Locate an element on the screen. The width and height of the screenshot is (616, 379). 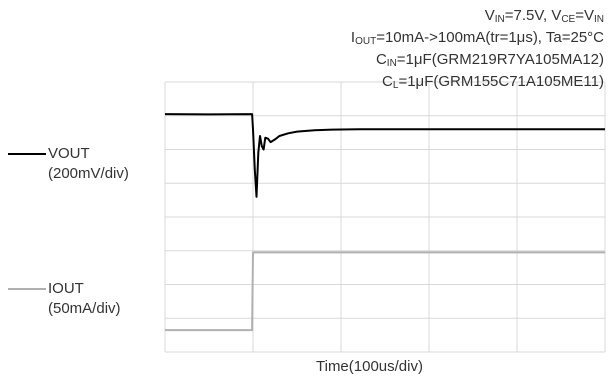
legend-iout-swatch is located at coordinates (27, 289).